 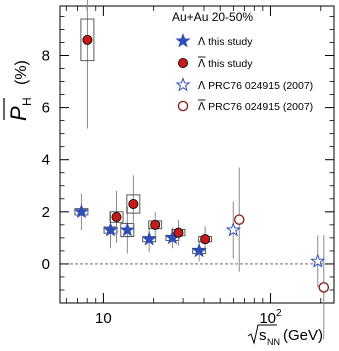 What do you see at coordinates (18, 113) in the screenshot?
I see `y-axis-symbol: P` at bounding box center [18, 113].